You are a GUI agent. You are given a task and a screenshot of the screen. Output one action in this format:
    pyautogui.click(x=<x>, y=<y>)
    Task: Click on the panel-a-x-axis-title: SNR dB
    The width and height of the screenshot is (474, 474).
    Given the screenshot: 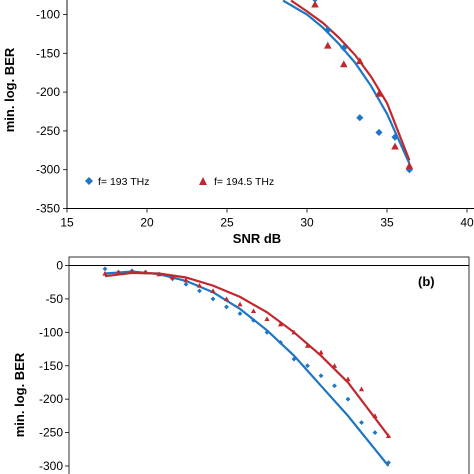 What is the action you would take?
    pyautogui.click(x=257, y=238)
    